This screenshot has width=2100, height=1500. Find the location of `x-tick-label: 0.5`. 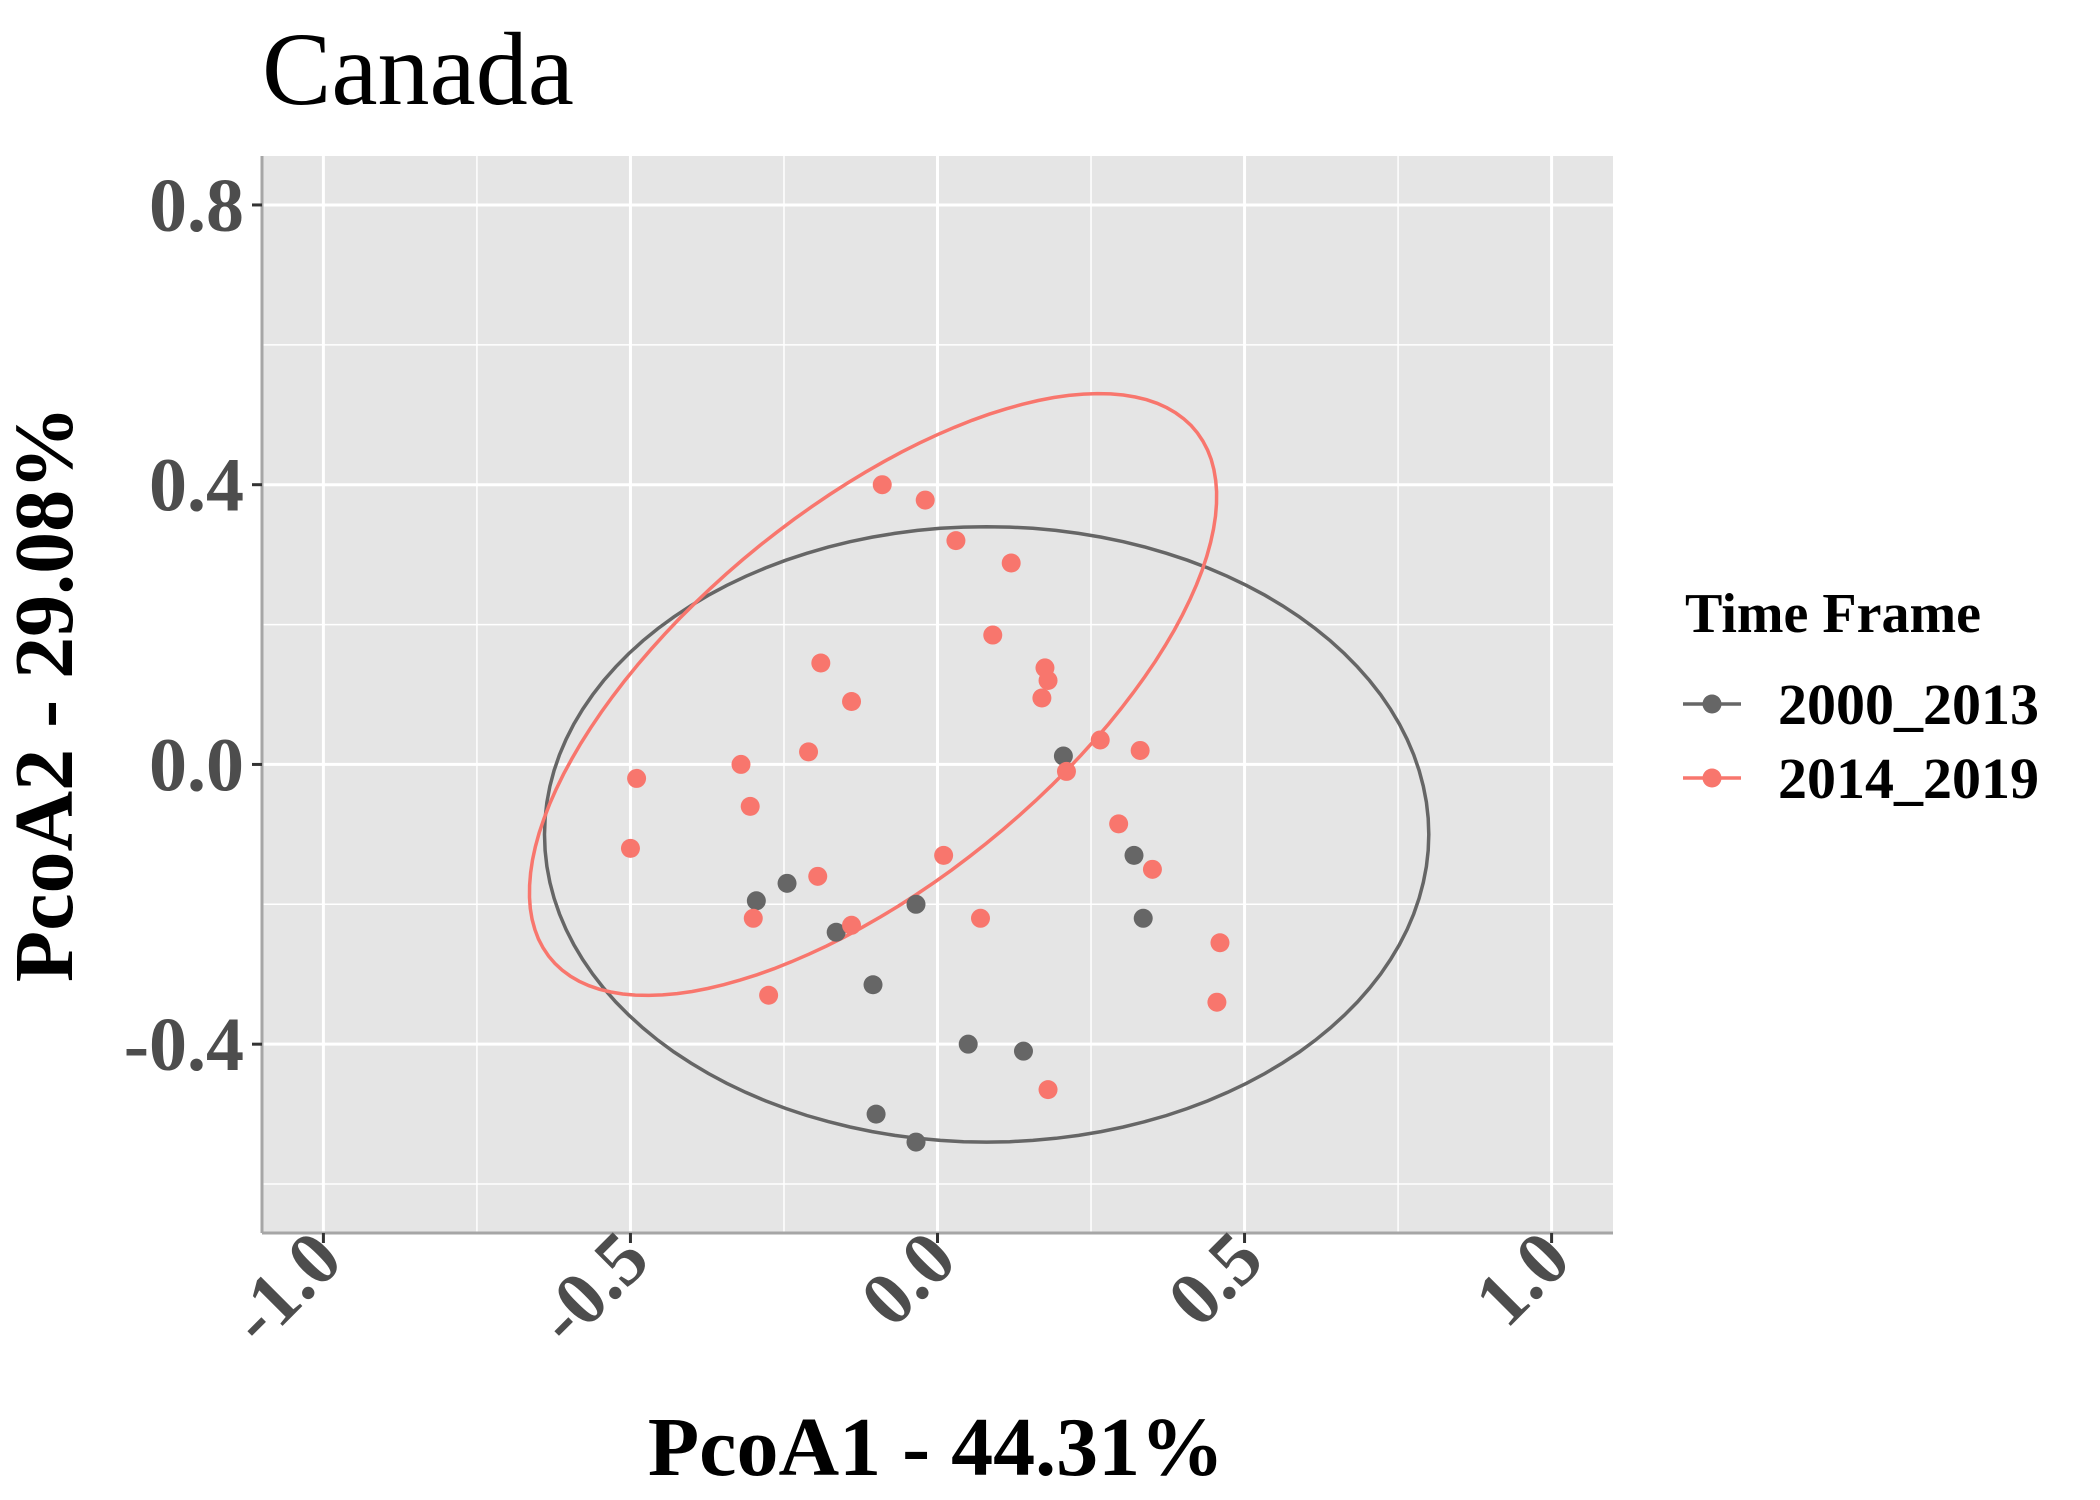

x-tick-label: 0.5 is located at coordinates (1215, 1279).